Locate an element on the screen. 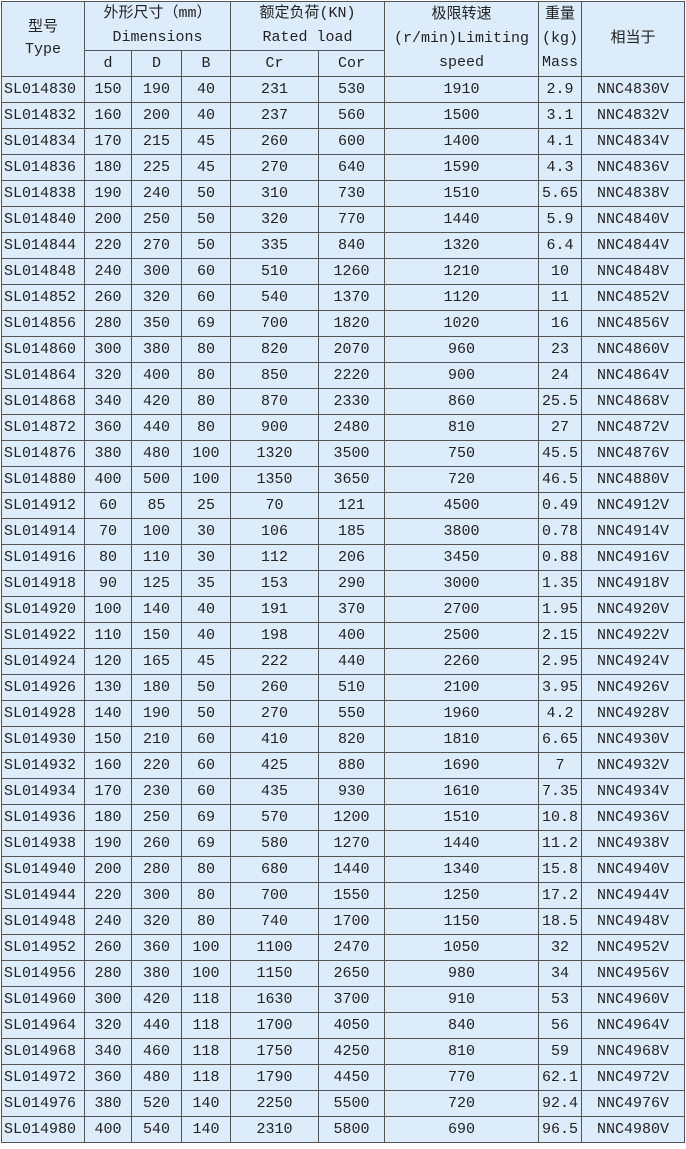  cell-equivalent: NNC4840V is located at coordinates (633, 219).